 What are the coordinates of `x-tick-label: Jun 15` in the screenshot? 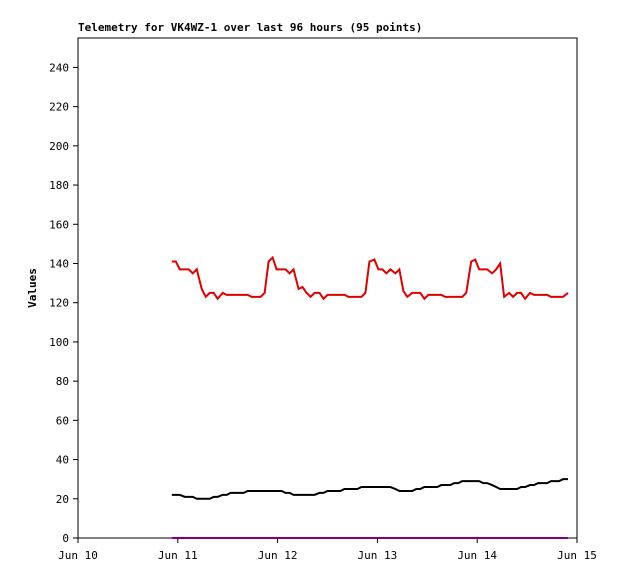 It's located at (577, 555).